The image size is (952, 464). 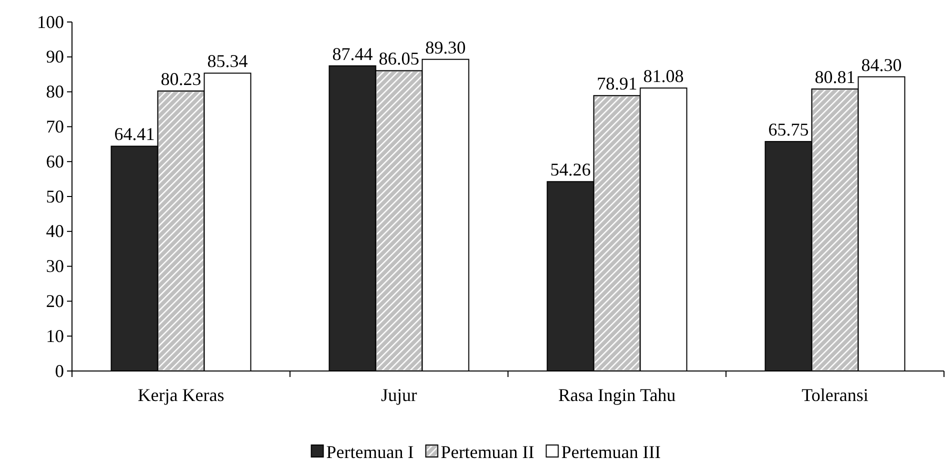 I want to click on text: 65.75, so click(x=788, y=130).